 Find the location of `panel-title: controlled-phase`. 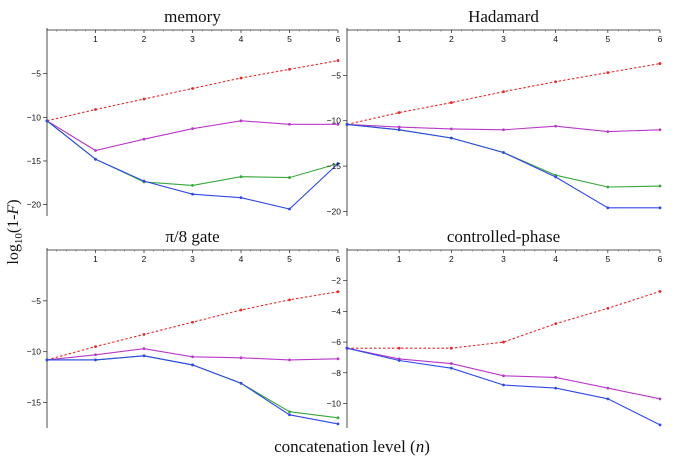

panel-title: controlled-phase is located at coordinates (503, 236).